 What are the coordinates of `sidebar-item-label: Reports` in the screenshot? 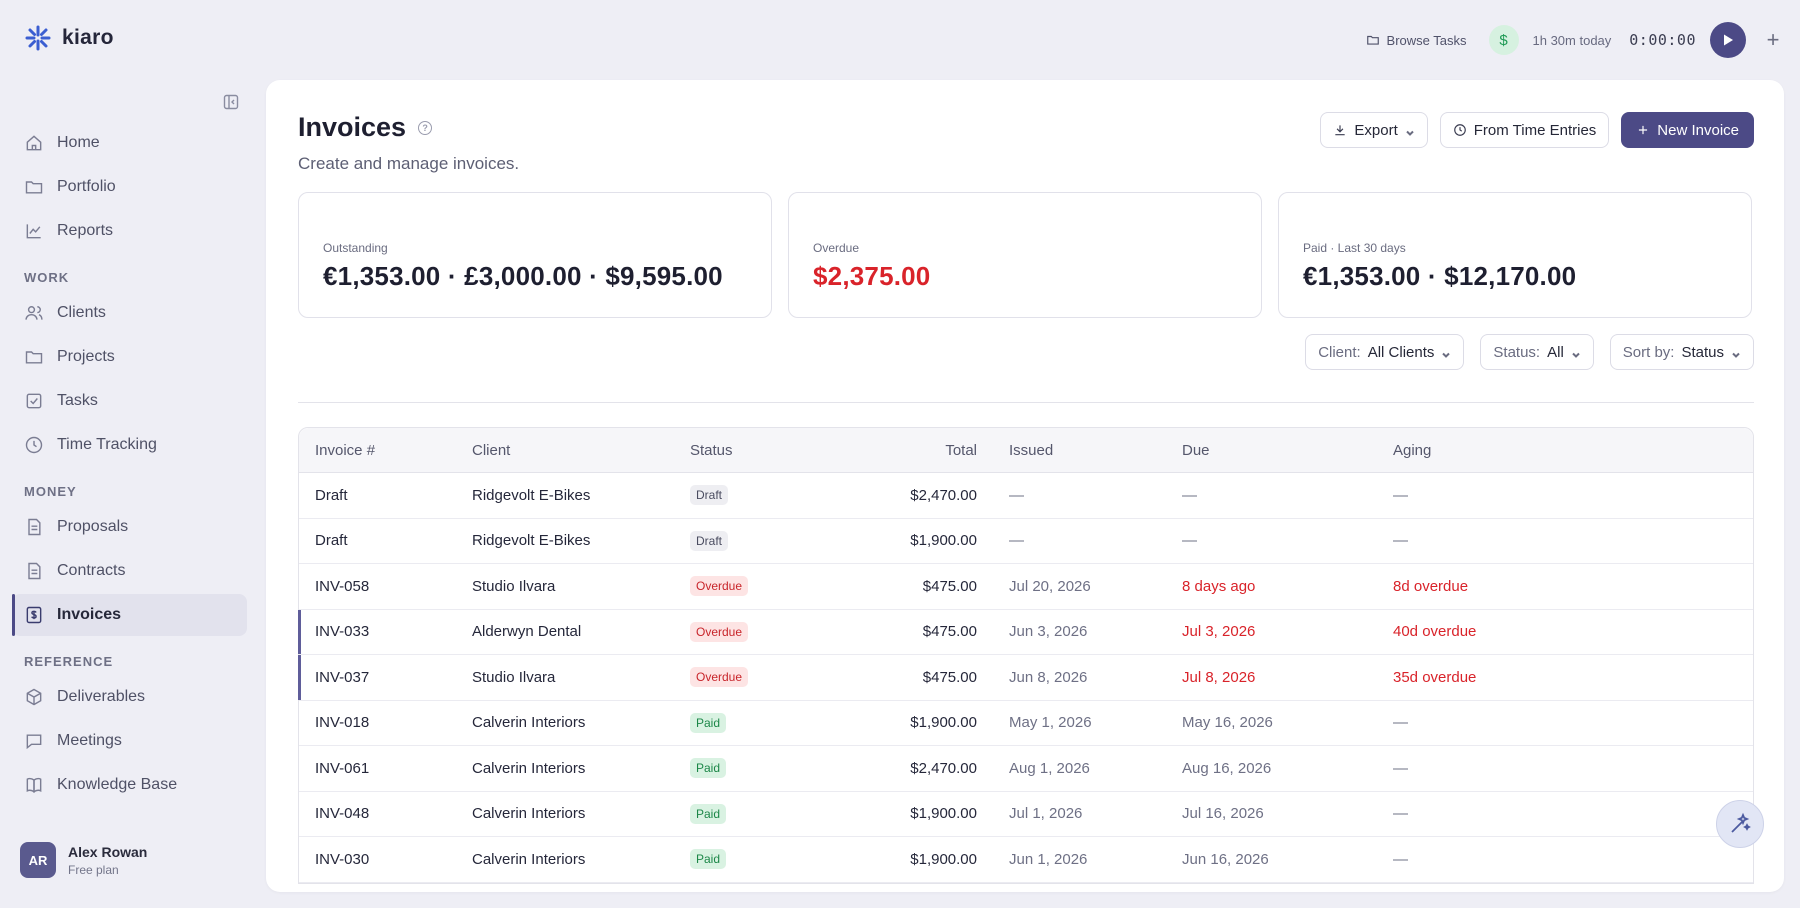 It's located at (85, 230).